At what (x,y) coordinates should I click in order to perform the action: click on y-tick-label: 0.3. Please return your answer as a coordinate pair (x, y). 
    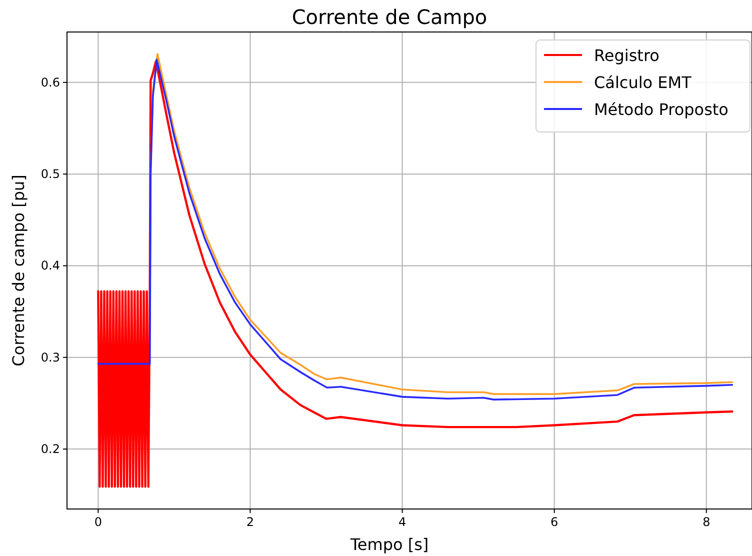
    Looking at the image, I should click on (50, 357).